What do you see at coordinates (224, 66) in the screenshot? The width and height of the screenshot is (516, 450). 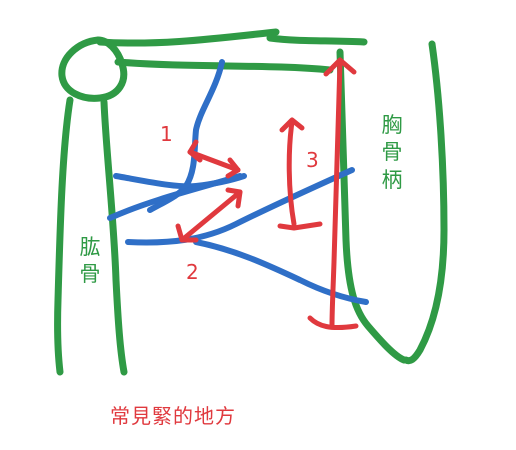 I see `clavicle-lower-edge` at bounding box center [224, 66].